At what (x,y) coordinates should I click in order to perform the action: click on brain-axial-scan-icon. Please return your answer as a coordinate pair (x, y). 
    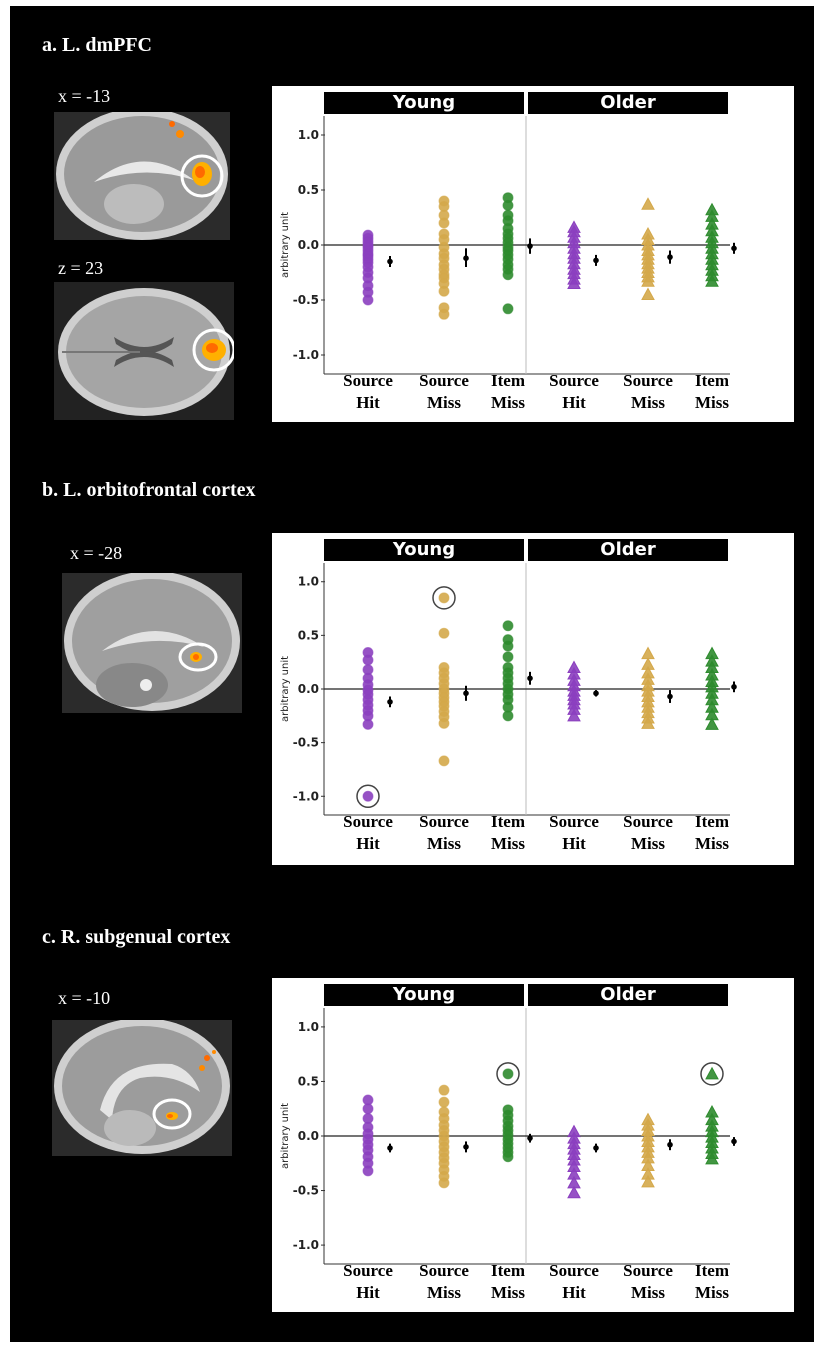
    Looking at the image, I should click on (144, 351).